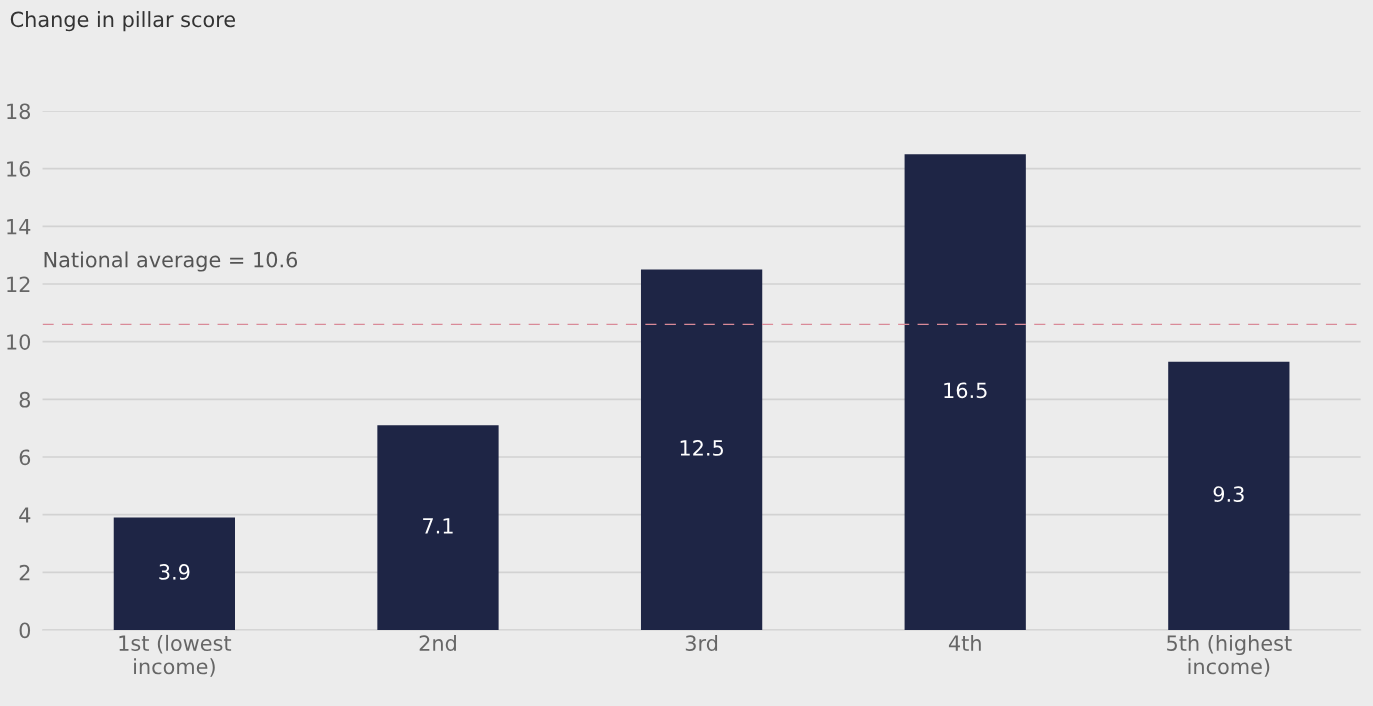  I want to click on data-label: 3.9, so click(174, 572).